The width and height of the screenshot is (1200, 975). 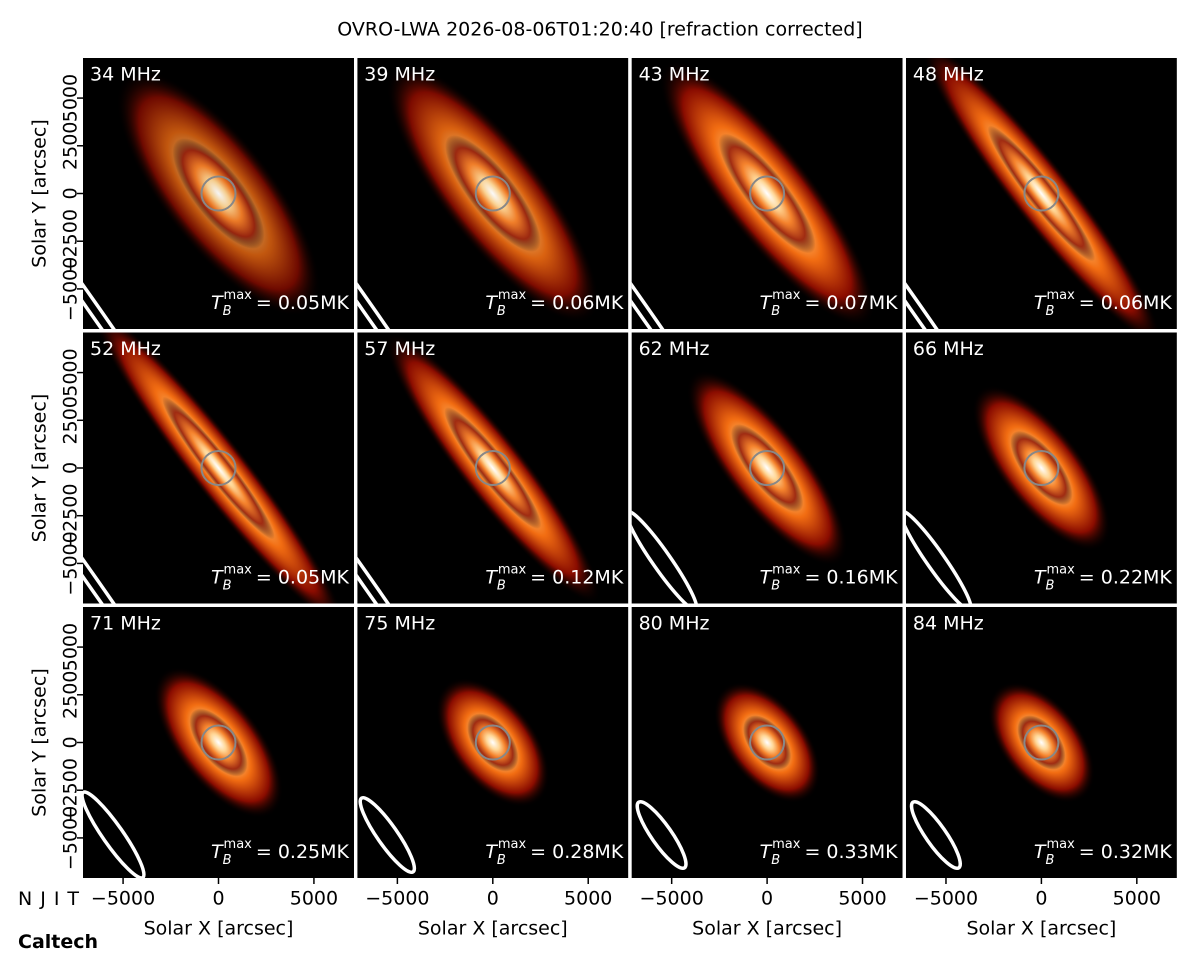 I want to click on tb-max-label: TBmax = 0.06MK, so click(x=554, y=303).